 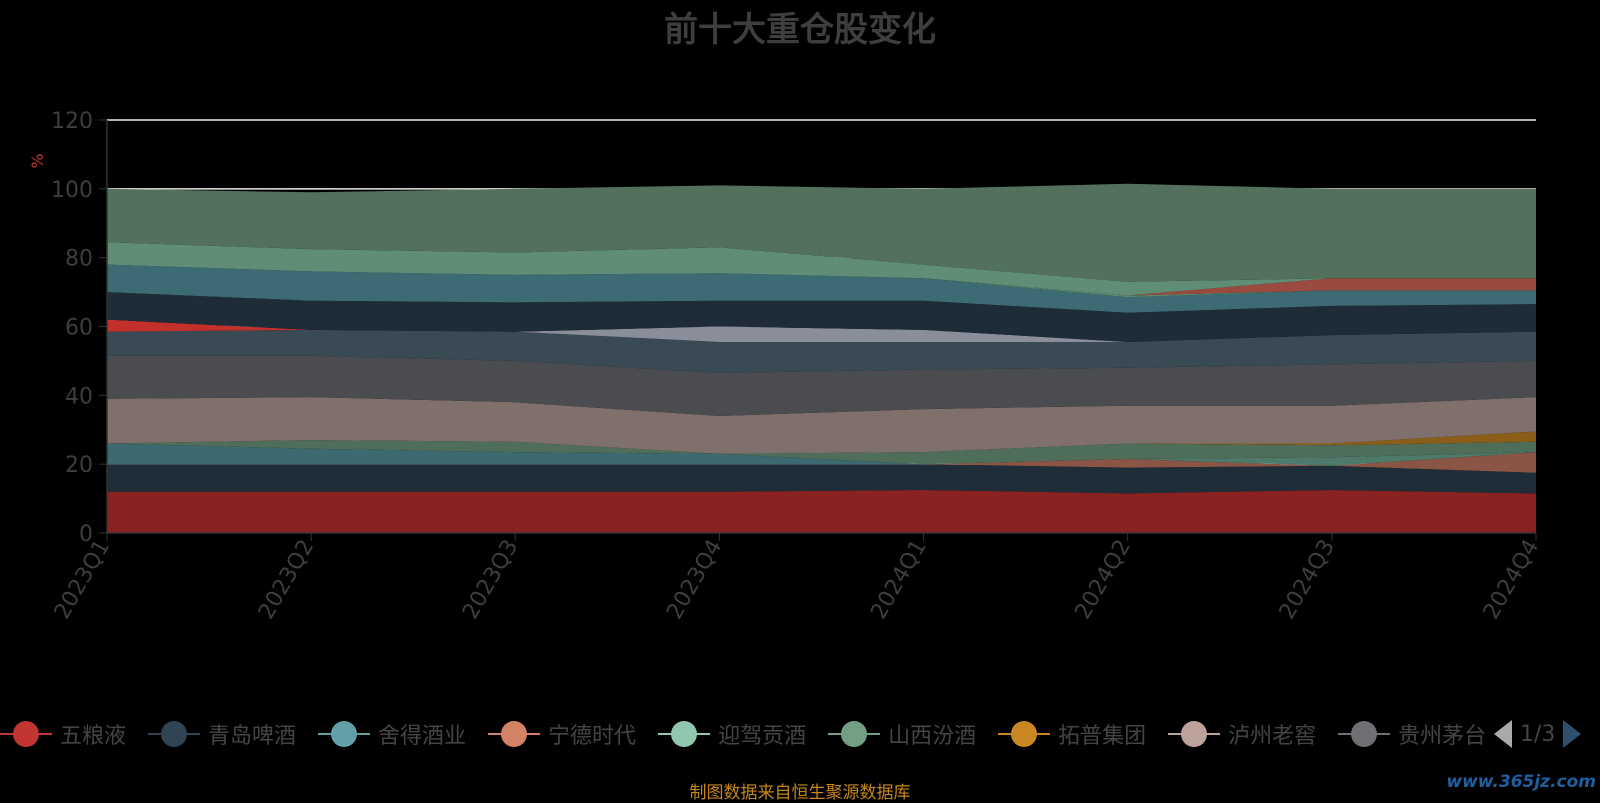 I want to click on legend-item: 山西汾酒, so click(x=902, y=734).